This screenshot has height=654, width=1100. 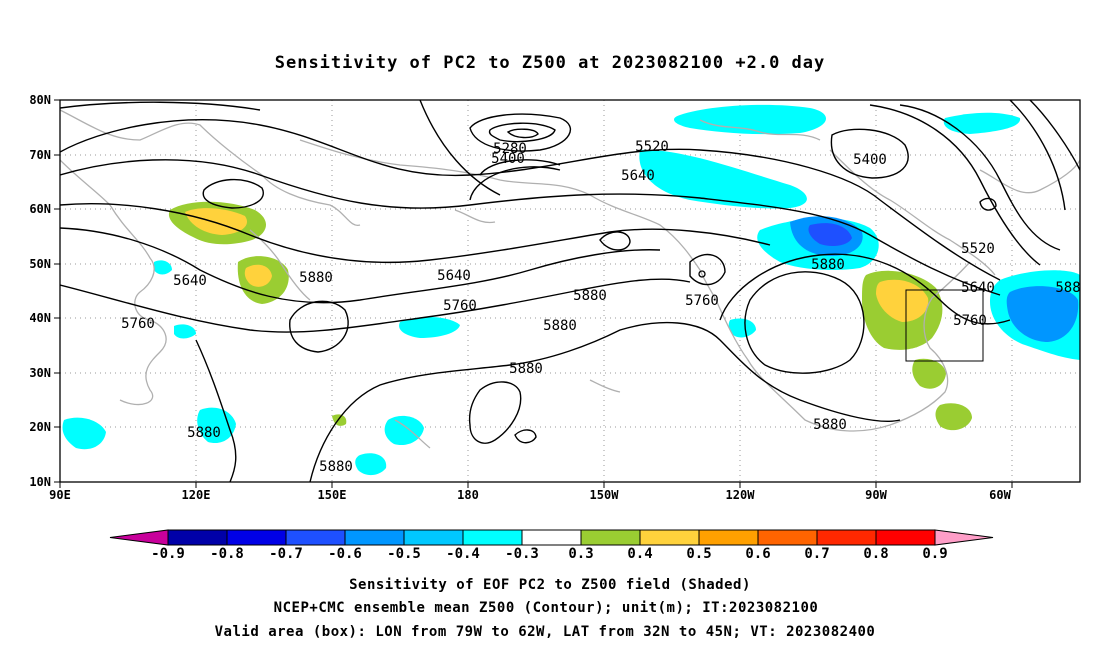 What do you see at coordinates (953, 417) in the screenshot?
I see `shade-green-caribbean` at bounding box center [953, 417].